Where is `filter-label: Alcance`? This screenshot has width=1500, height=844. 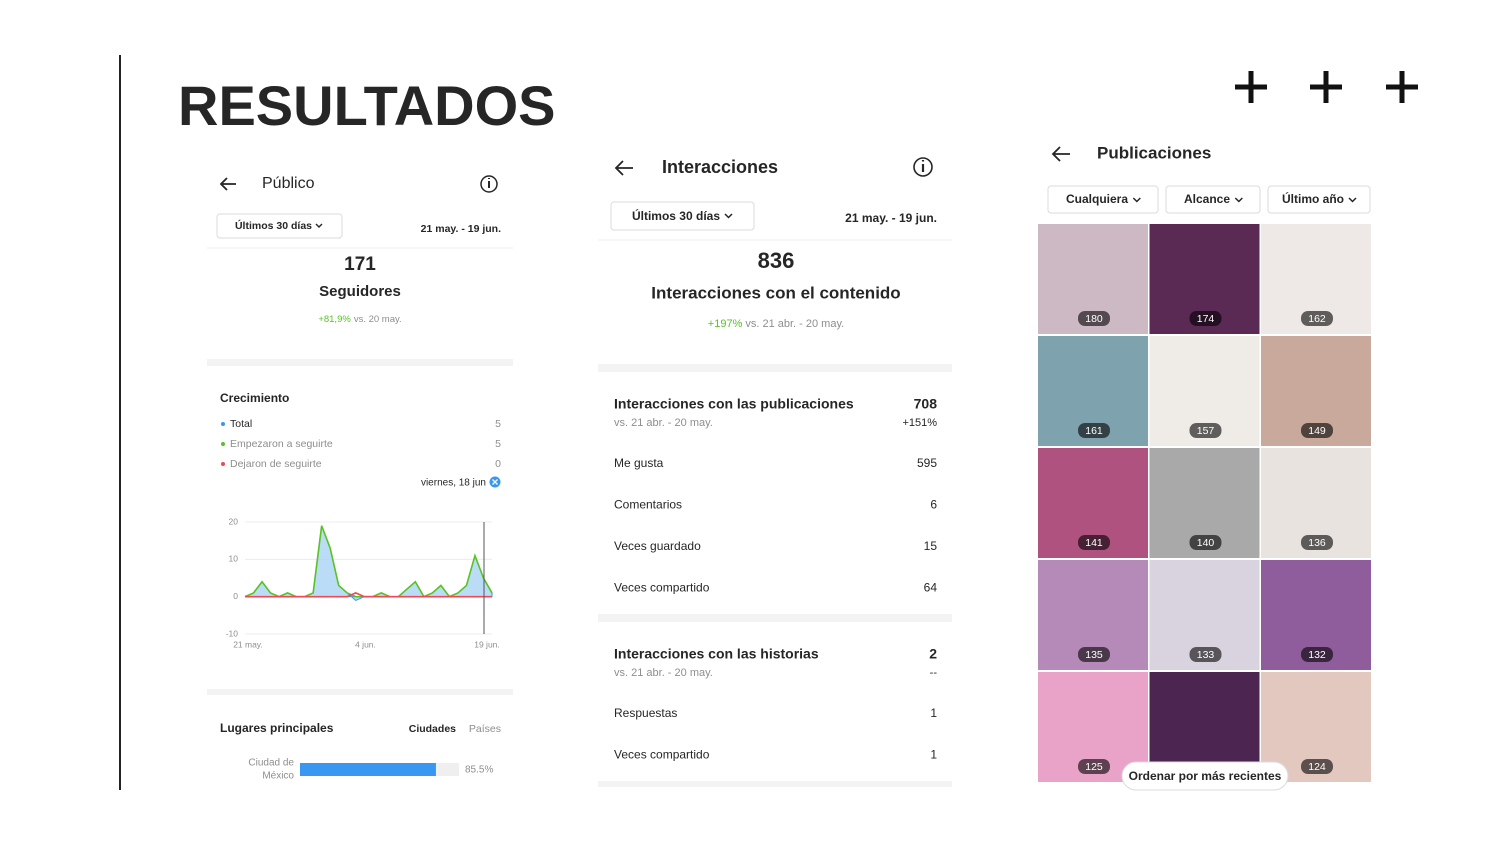 filter-label: Alcance is located at coordinates (1207, 199).